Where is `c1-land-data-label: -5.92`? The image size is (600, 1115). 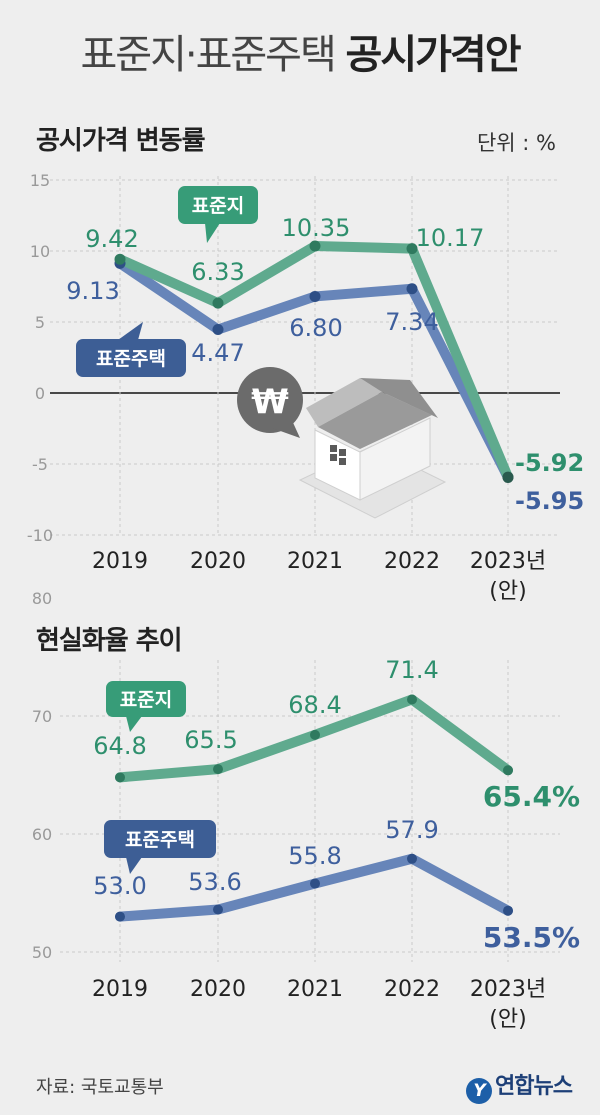 c1-land-data-label: -5.92 is located at coordinates (549, 463).